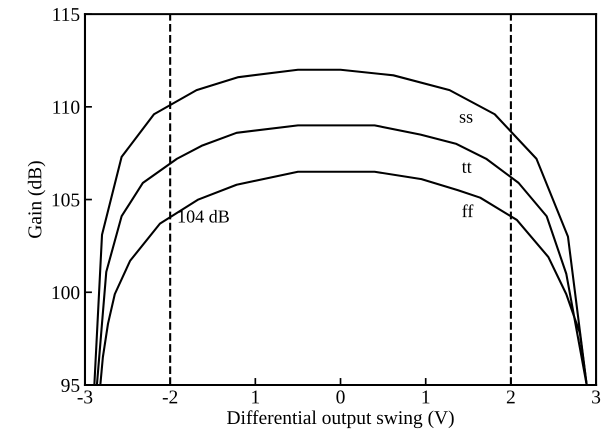 The image size is (607, 441). Describe the element at coordinates (468, 211) in the screenshot. I see `series-label: ff` at that location.